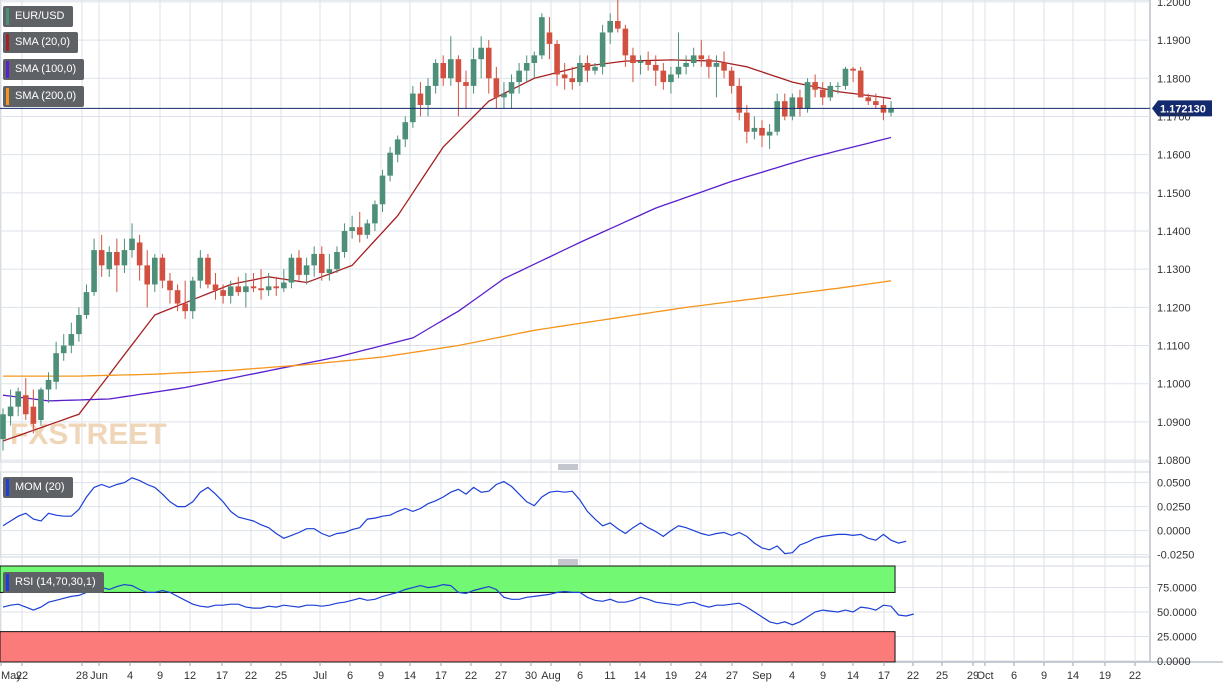  What do you see at coordinates (973, 676) in the screenshot?
I see `x-tick-label: 29` at bounding box center [973, 676].